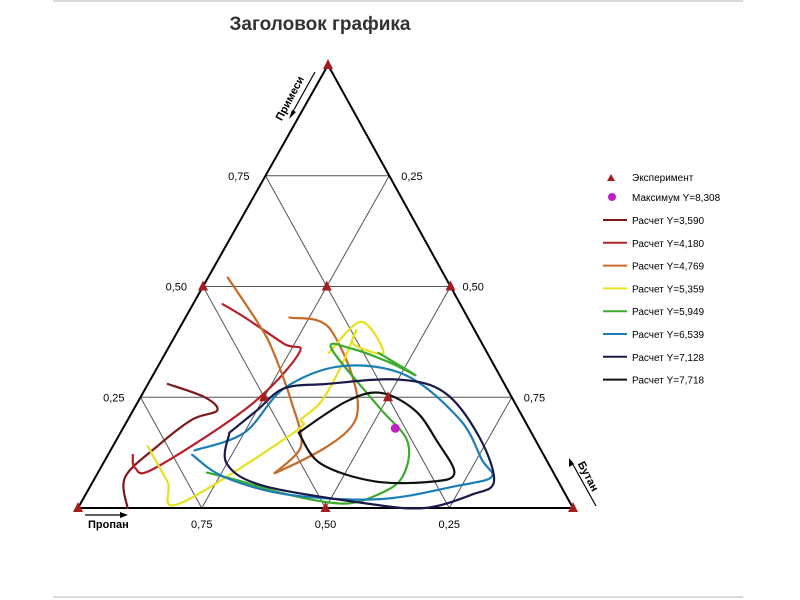 The image size is (800, 600). Describe the element at coordinates (668, 358) in the screenshot. I see `legend-contour-label-6: Расчет Y=7,128` at that location.